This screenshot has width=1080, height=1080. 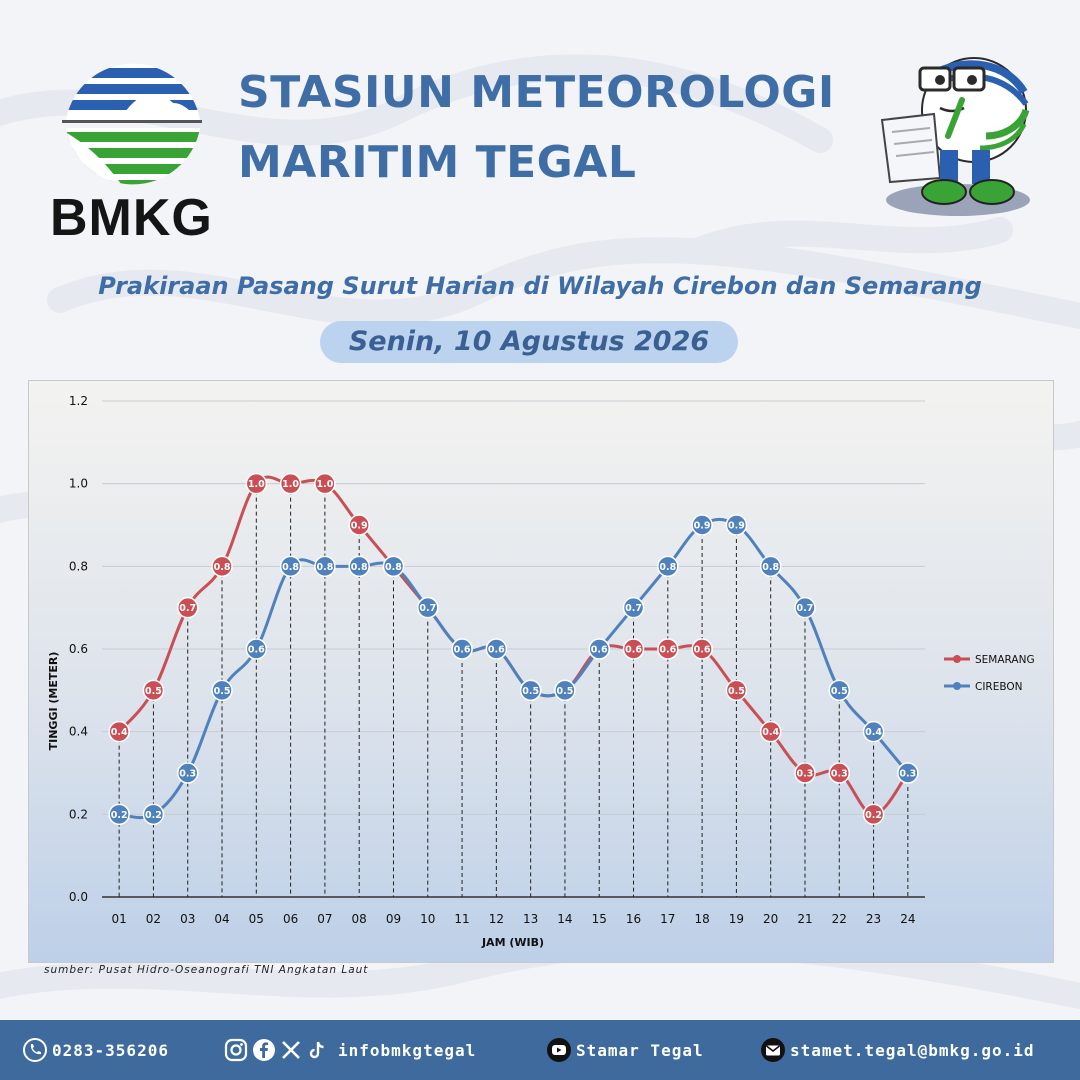 What do you see at coordinates (324, 919) in the screenshot?
I see `x-tick-label: 07` at bounding box center [324, 919].